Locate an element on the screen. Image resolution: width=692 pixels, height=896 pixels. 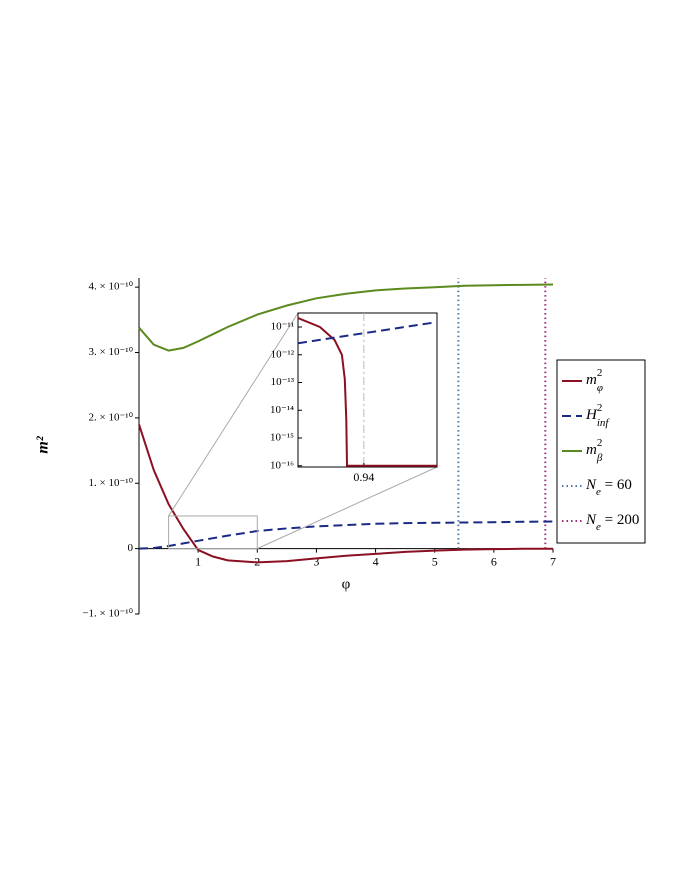
inset-frame is located at coordinates (367, 390).